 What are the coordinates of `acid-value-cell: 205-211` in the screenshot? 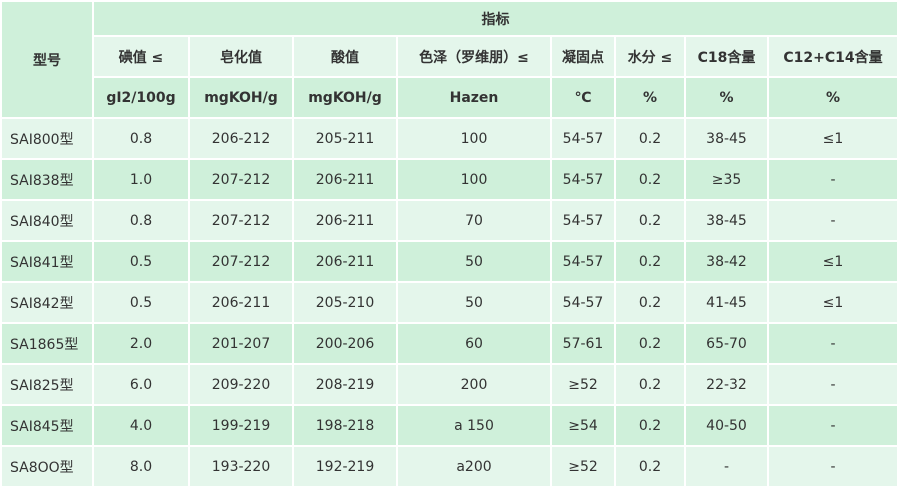 It's located at (345, 138).